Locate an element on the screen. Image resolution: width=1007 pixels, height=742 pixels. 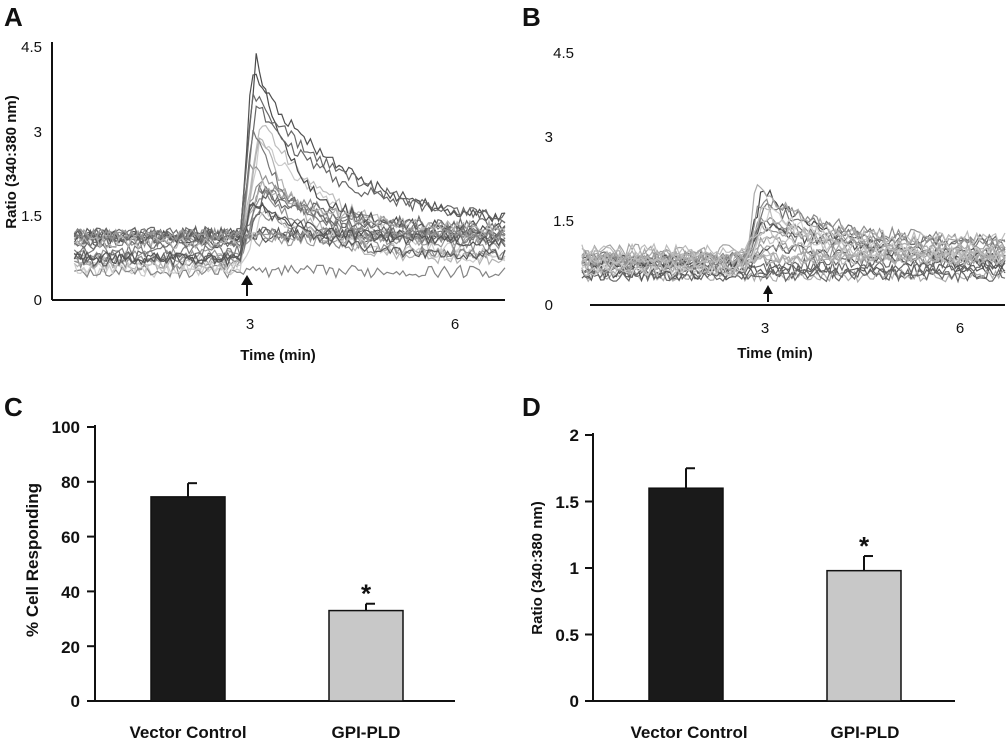
panel-d-bar-vector-control is located at coordinates (686, 594).